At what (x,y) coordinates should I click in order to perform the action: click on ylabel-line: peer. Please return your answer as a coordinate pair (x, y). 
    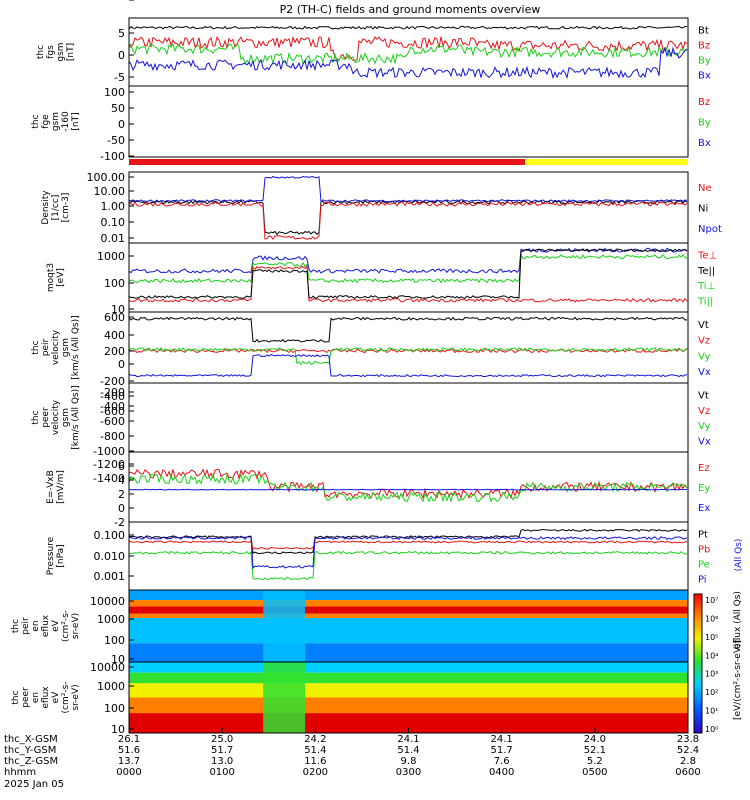
    Looking at the image, I should click on (46, 417).